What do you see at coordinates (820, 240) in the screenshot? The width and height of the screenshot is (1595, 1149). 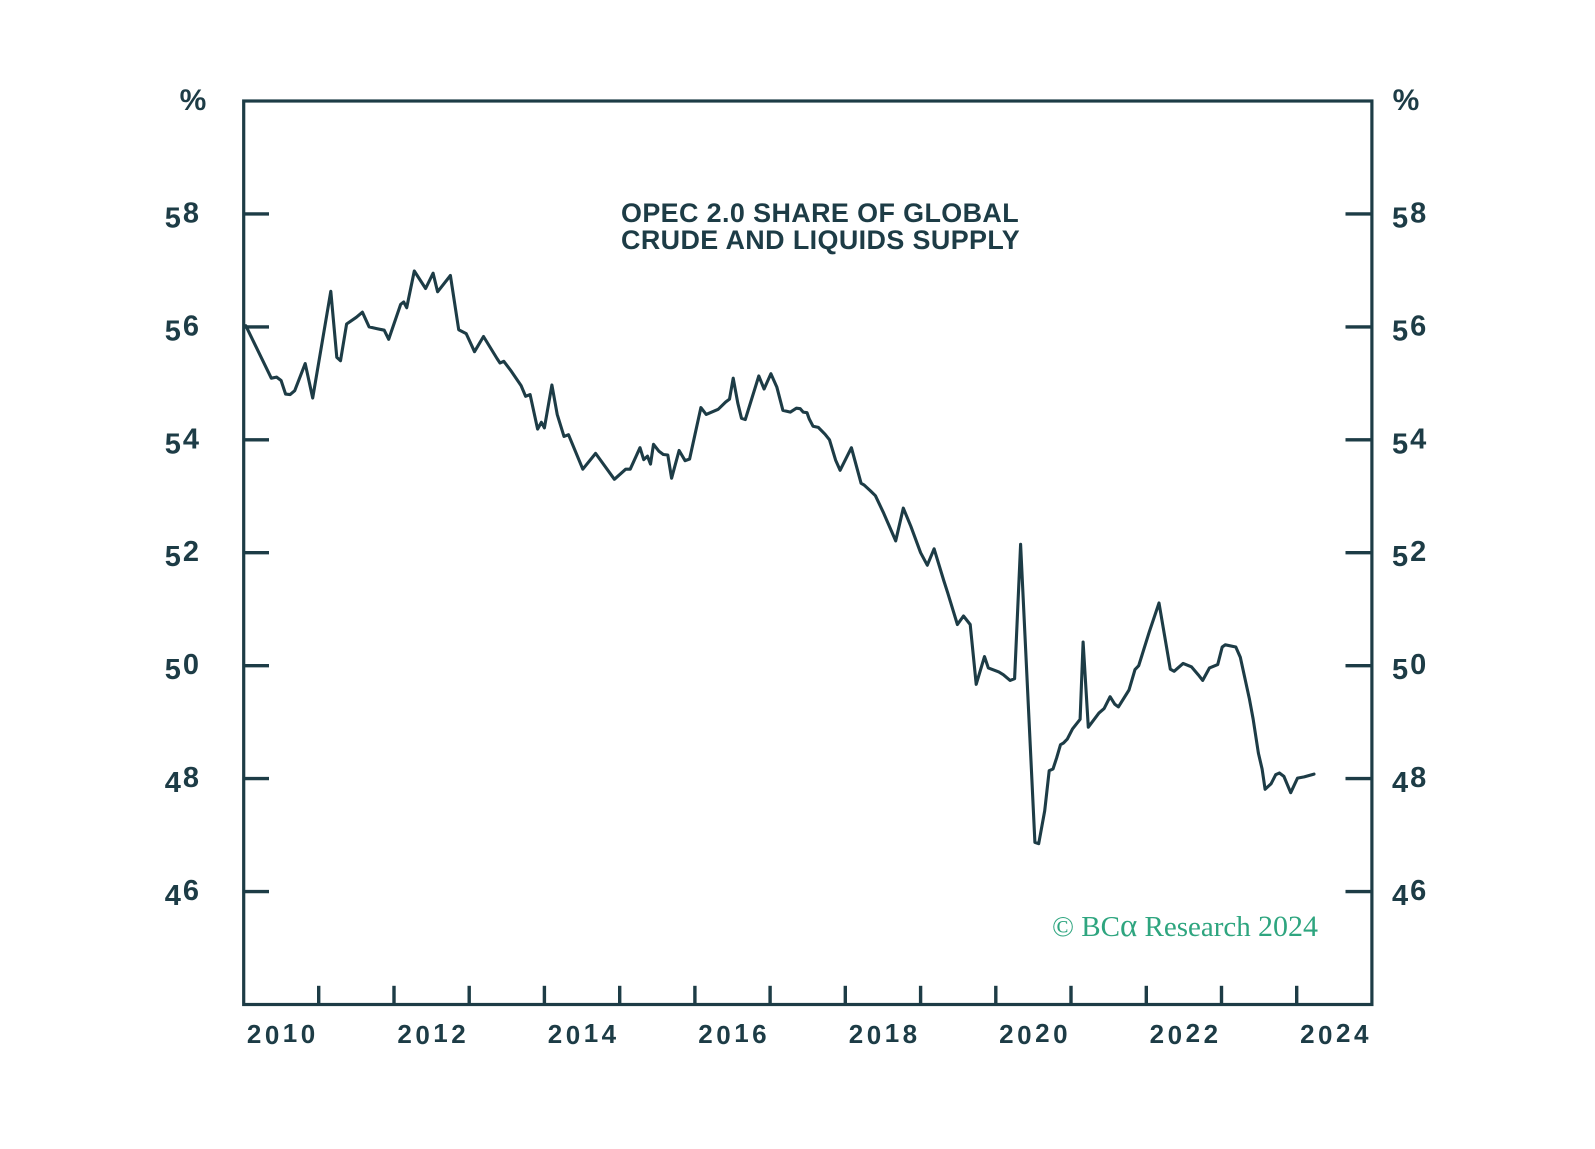 I see `svg-text: CRUDE AND LIQUIDS SUPPLY` at bounding box center [820, 240].